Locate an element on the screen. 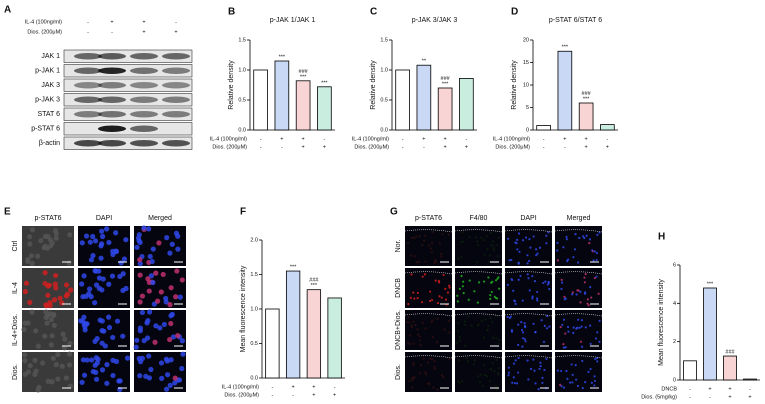 The width and height of the screenshot is (765, 404). chart-title: p-JAK 3/JAK 3 is located at coordinates (435, 20).